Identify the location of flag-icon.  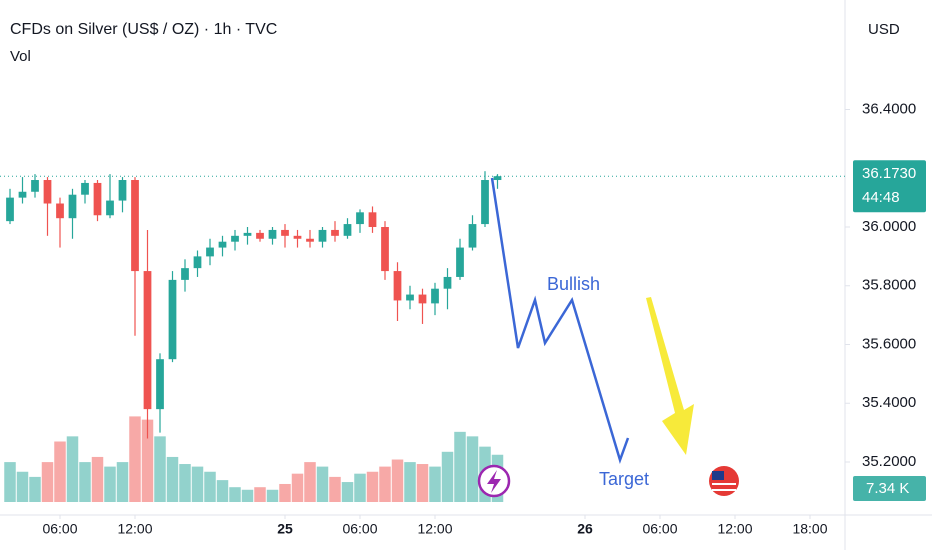
(724, 481).